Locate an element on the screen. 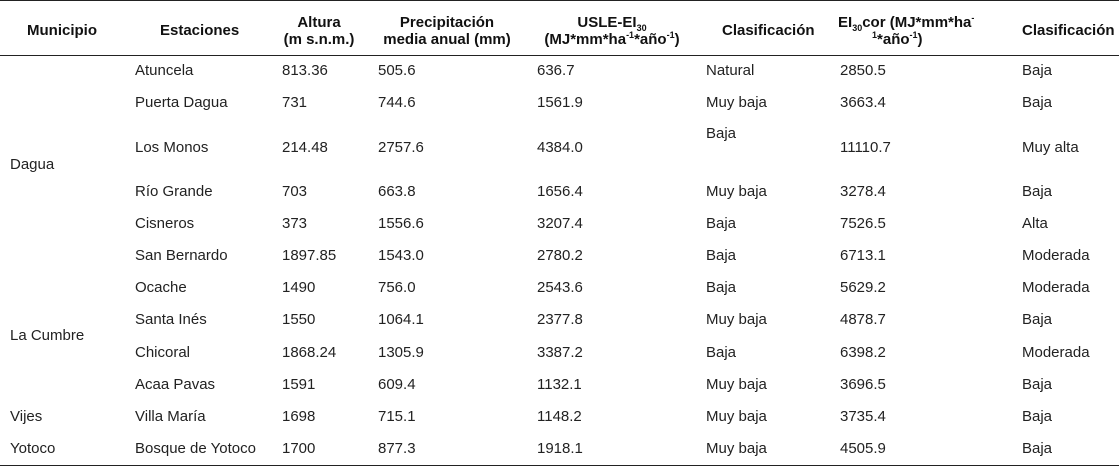 This screenshot has width=1119, height=472. cell-precip: 609.4 is located at coordinates (397, 384).